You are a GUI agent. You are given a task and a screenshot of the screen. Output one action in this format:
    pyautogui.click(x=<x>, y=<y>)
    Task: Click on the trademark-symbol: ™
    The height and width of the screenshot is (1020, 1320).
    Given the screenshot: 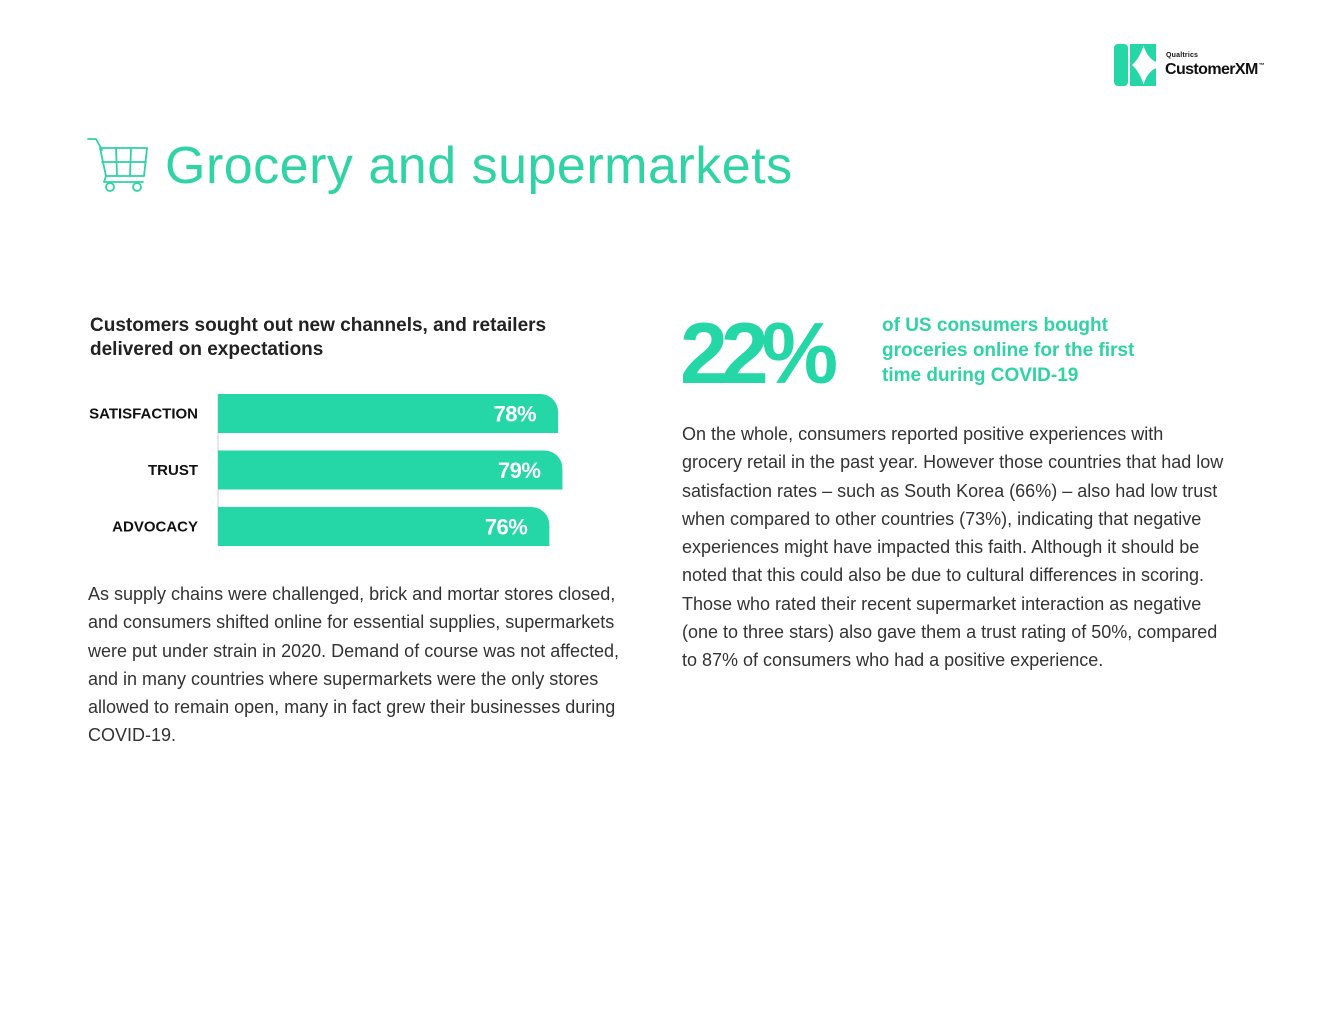 What is the action you would take?
    pyautogui.click(x=1261, y=66)
    